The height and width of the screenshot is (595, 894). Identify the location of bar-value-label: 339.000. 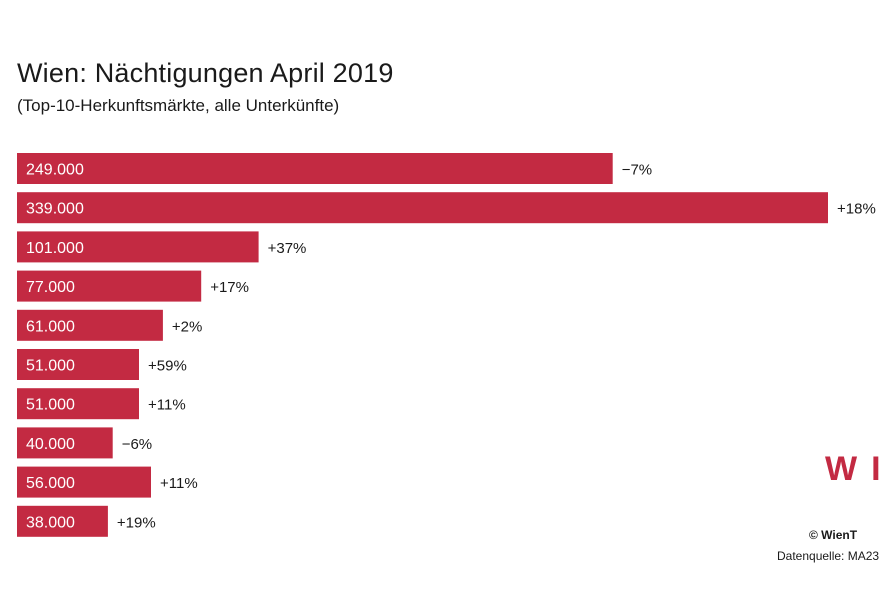
(55, 209).